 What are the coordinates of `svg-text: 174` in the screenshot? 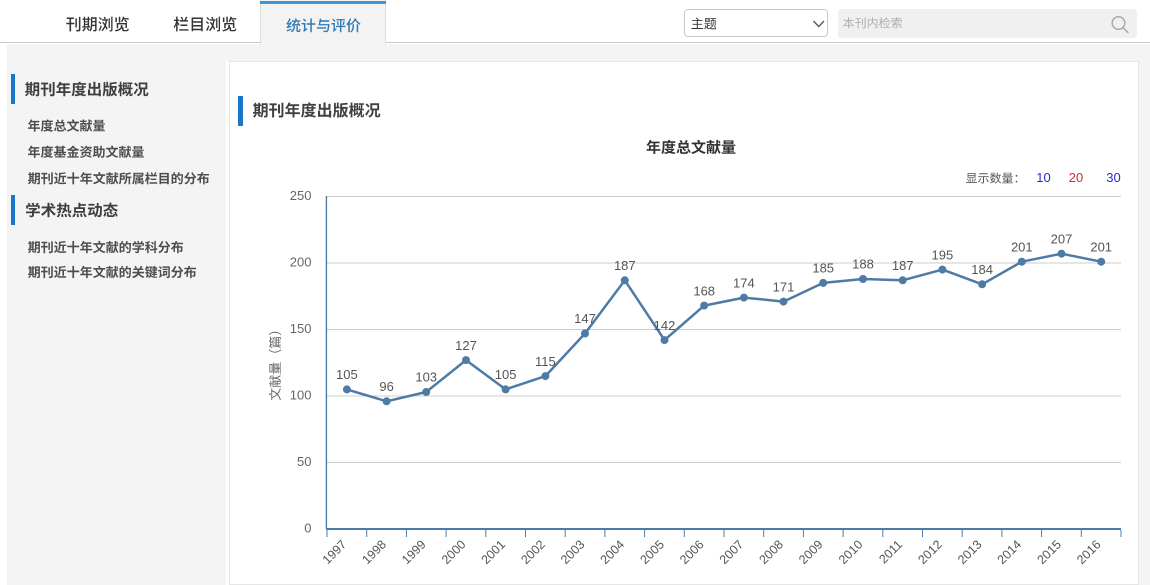 It's located at (744, 282).